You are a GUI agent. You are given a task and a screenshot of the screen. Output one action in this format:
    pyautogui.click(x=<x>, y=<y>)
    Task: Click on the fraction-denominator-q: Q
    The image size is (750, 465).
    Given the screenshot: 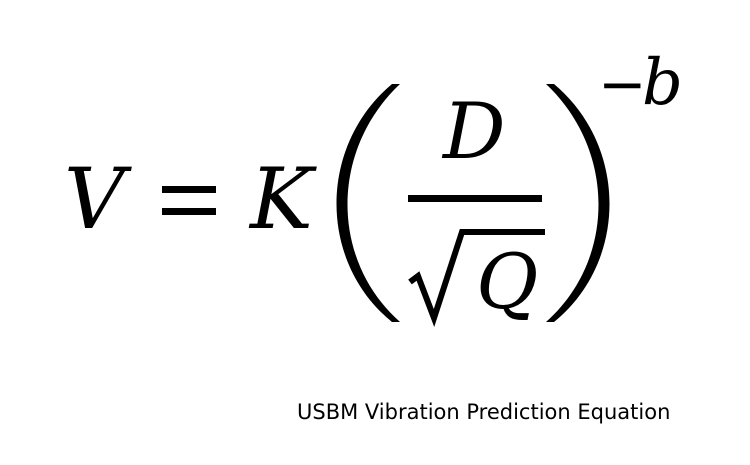 What is the action you would take?
    pyautogui.click(x=507, y=281)
    